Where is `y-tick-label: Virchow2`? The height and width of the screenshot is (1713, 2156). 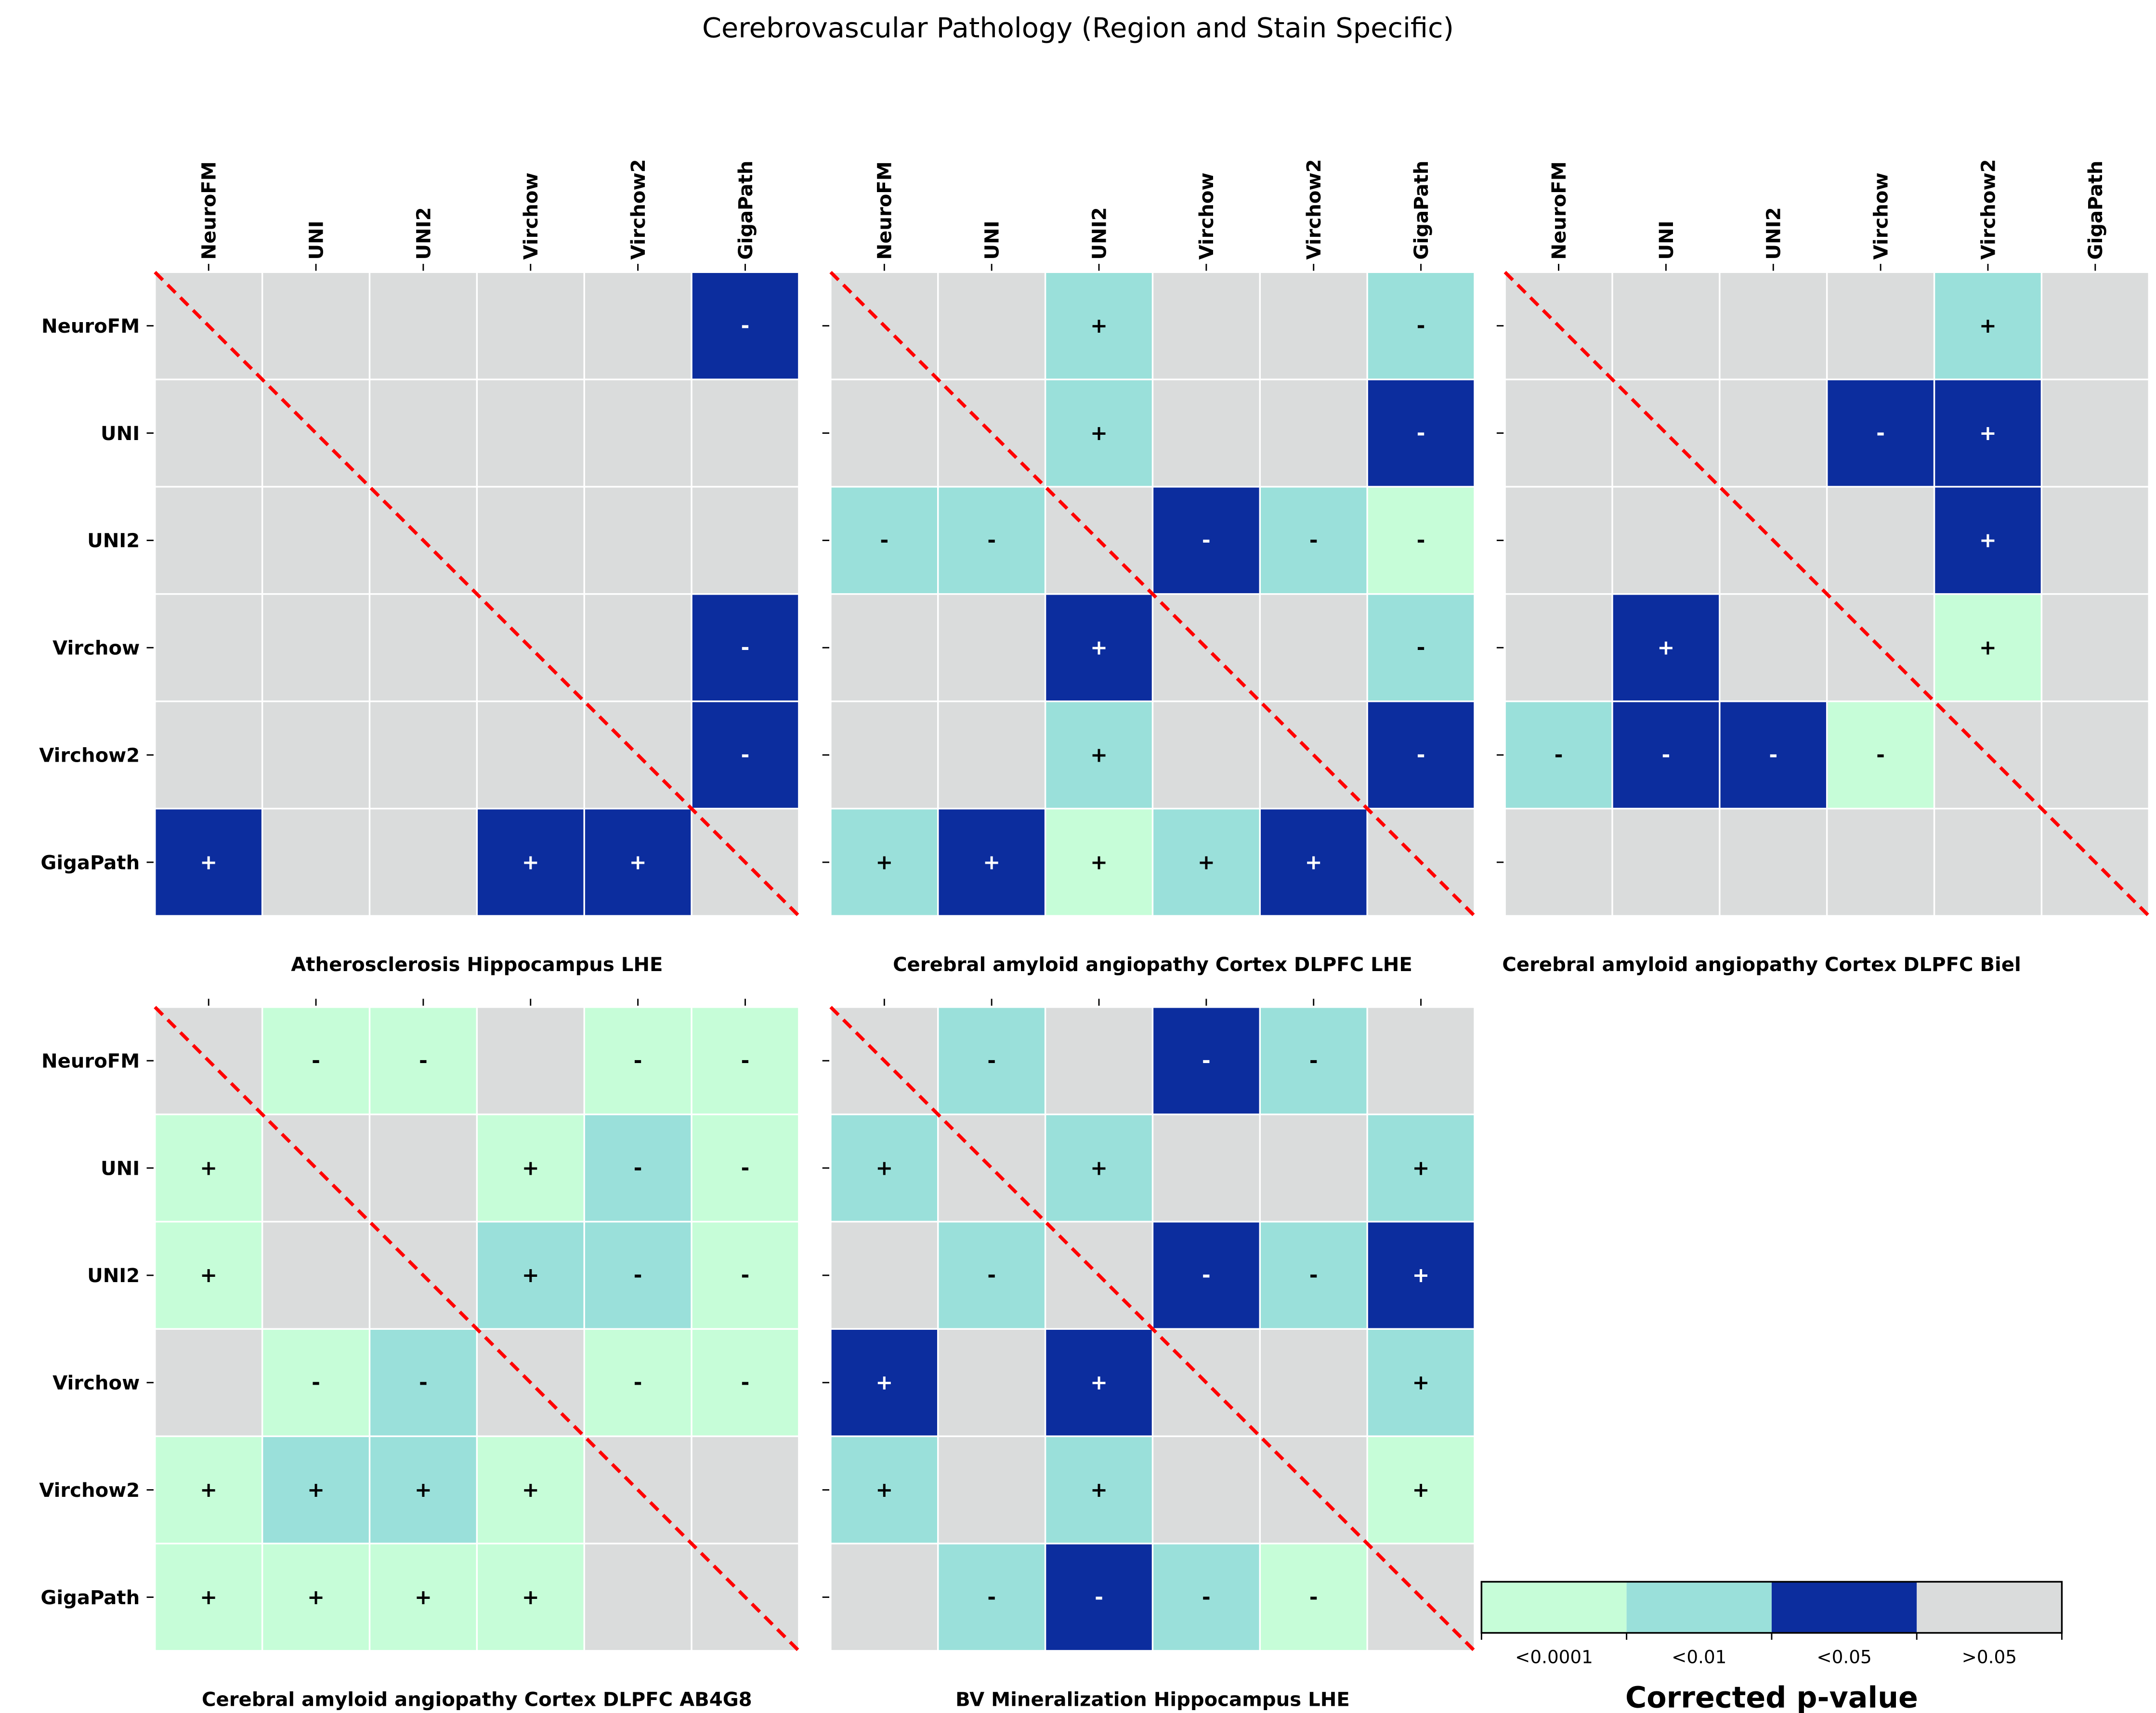 y-tick-label: Virchow2 is located at coordinates (89, 1490).